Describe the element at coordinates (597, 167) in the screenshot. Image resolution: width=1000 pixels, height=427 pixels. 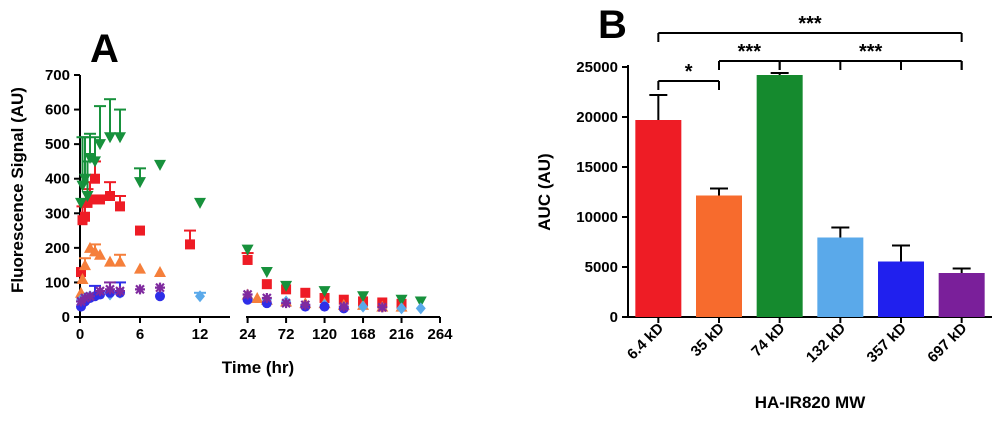
I see `chart-b-y-tick-label: 15000` at that location.